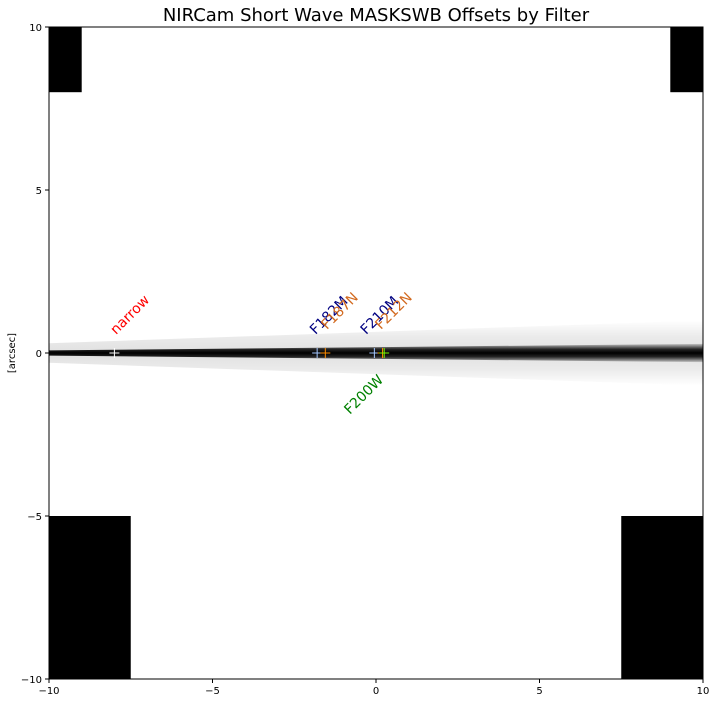 The height and width of the screenshot is (703, 715). I want to click on y-tick-label: 5, so click(39, 191).